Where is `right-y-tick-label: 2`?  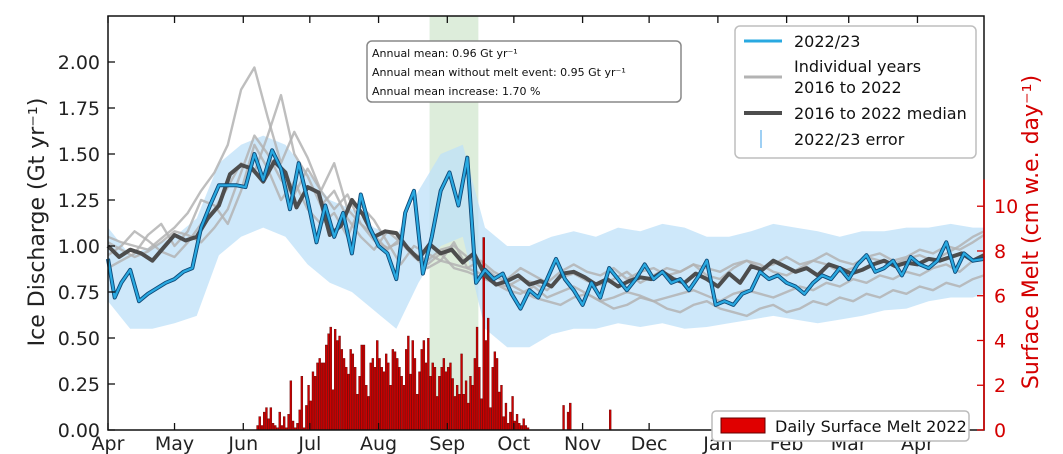
right-y-tick-label: 2 is located at coordinates (1000, 386).